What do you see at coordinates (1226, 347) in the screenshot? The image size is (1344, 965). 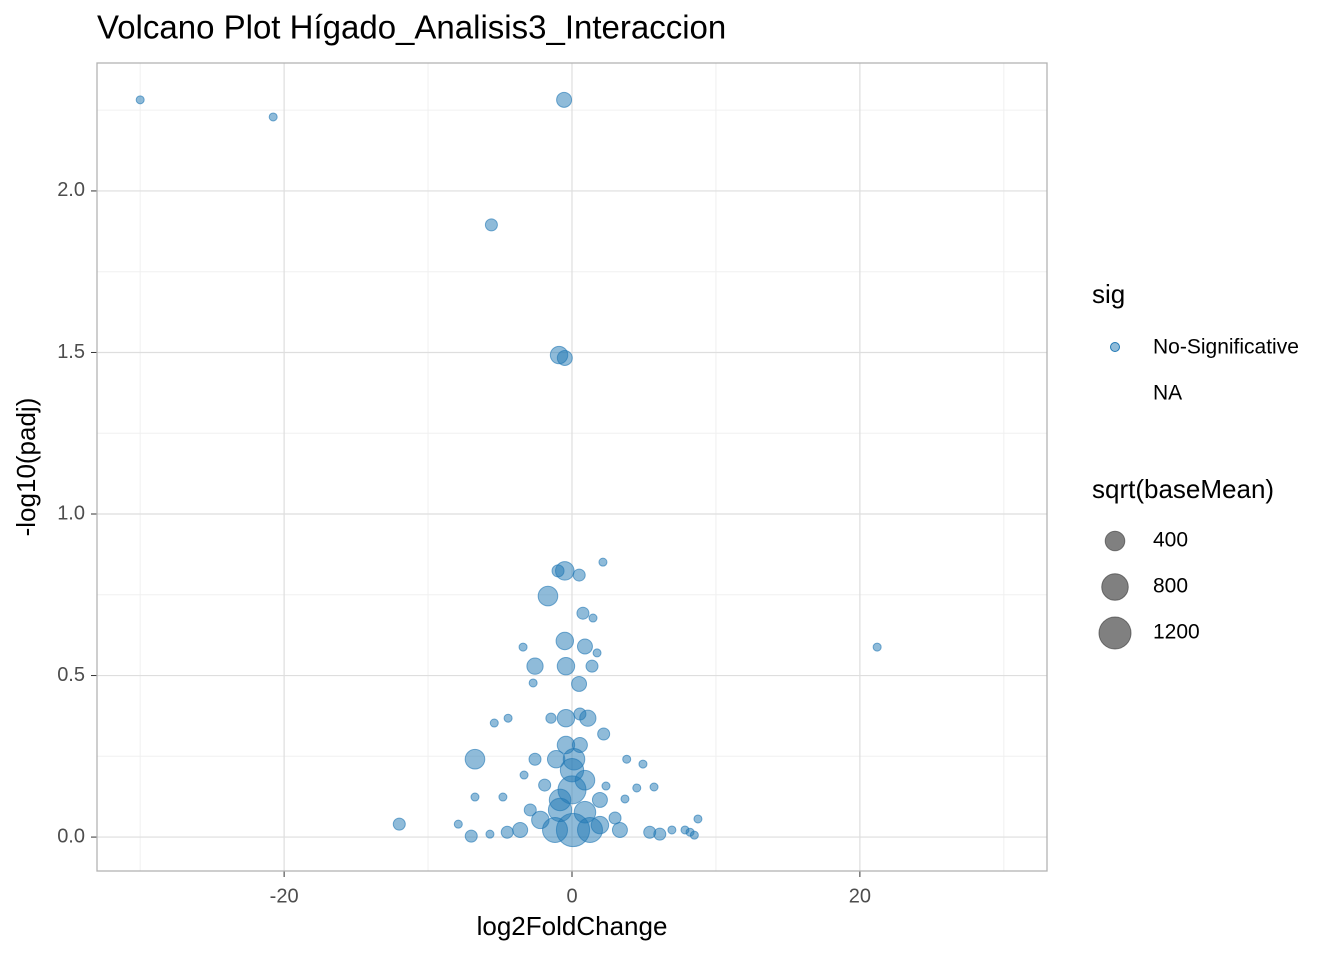 I see `legend-label: No-Significative` at bounding box center [1226, 347].